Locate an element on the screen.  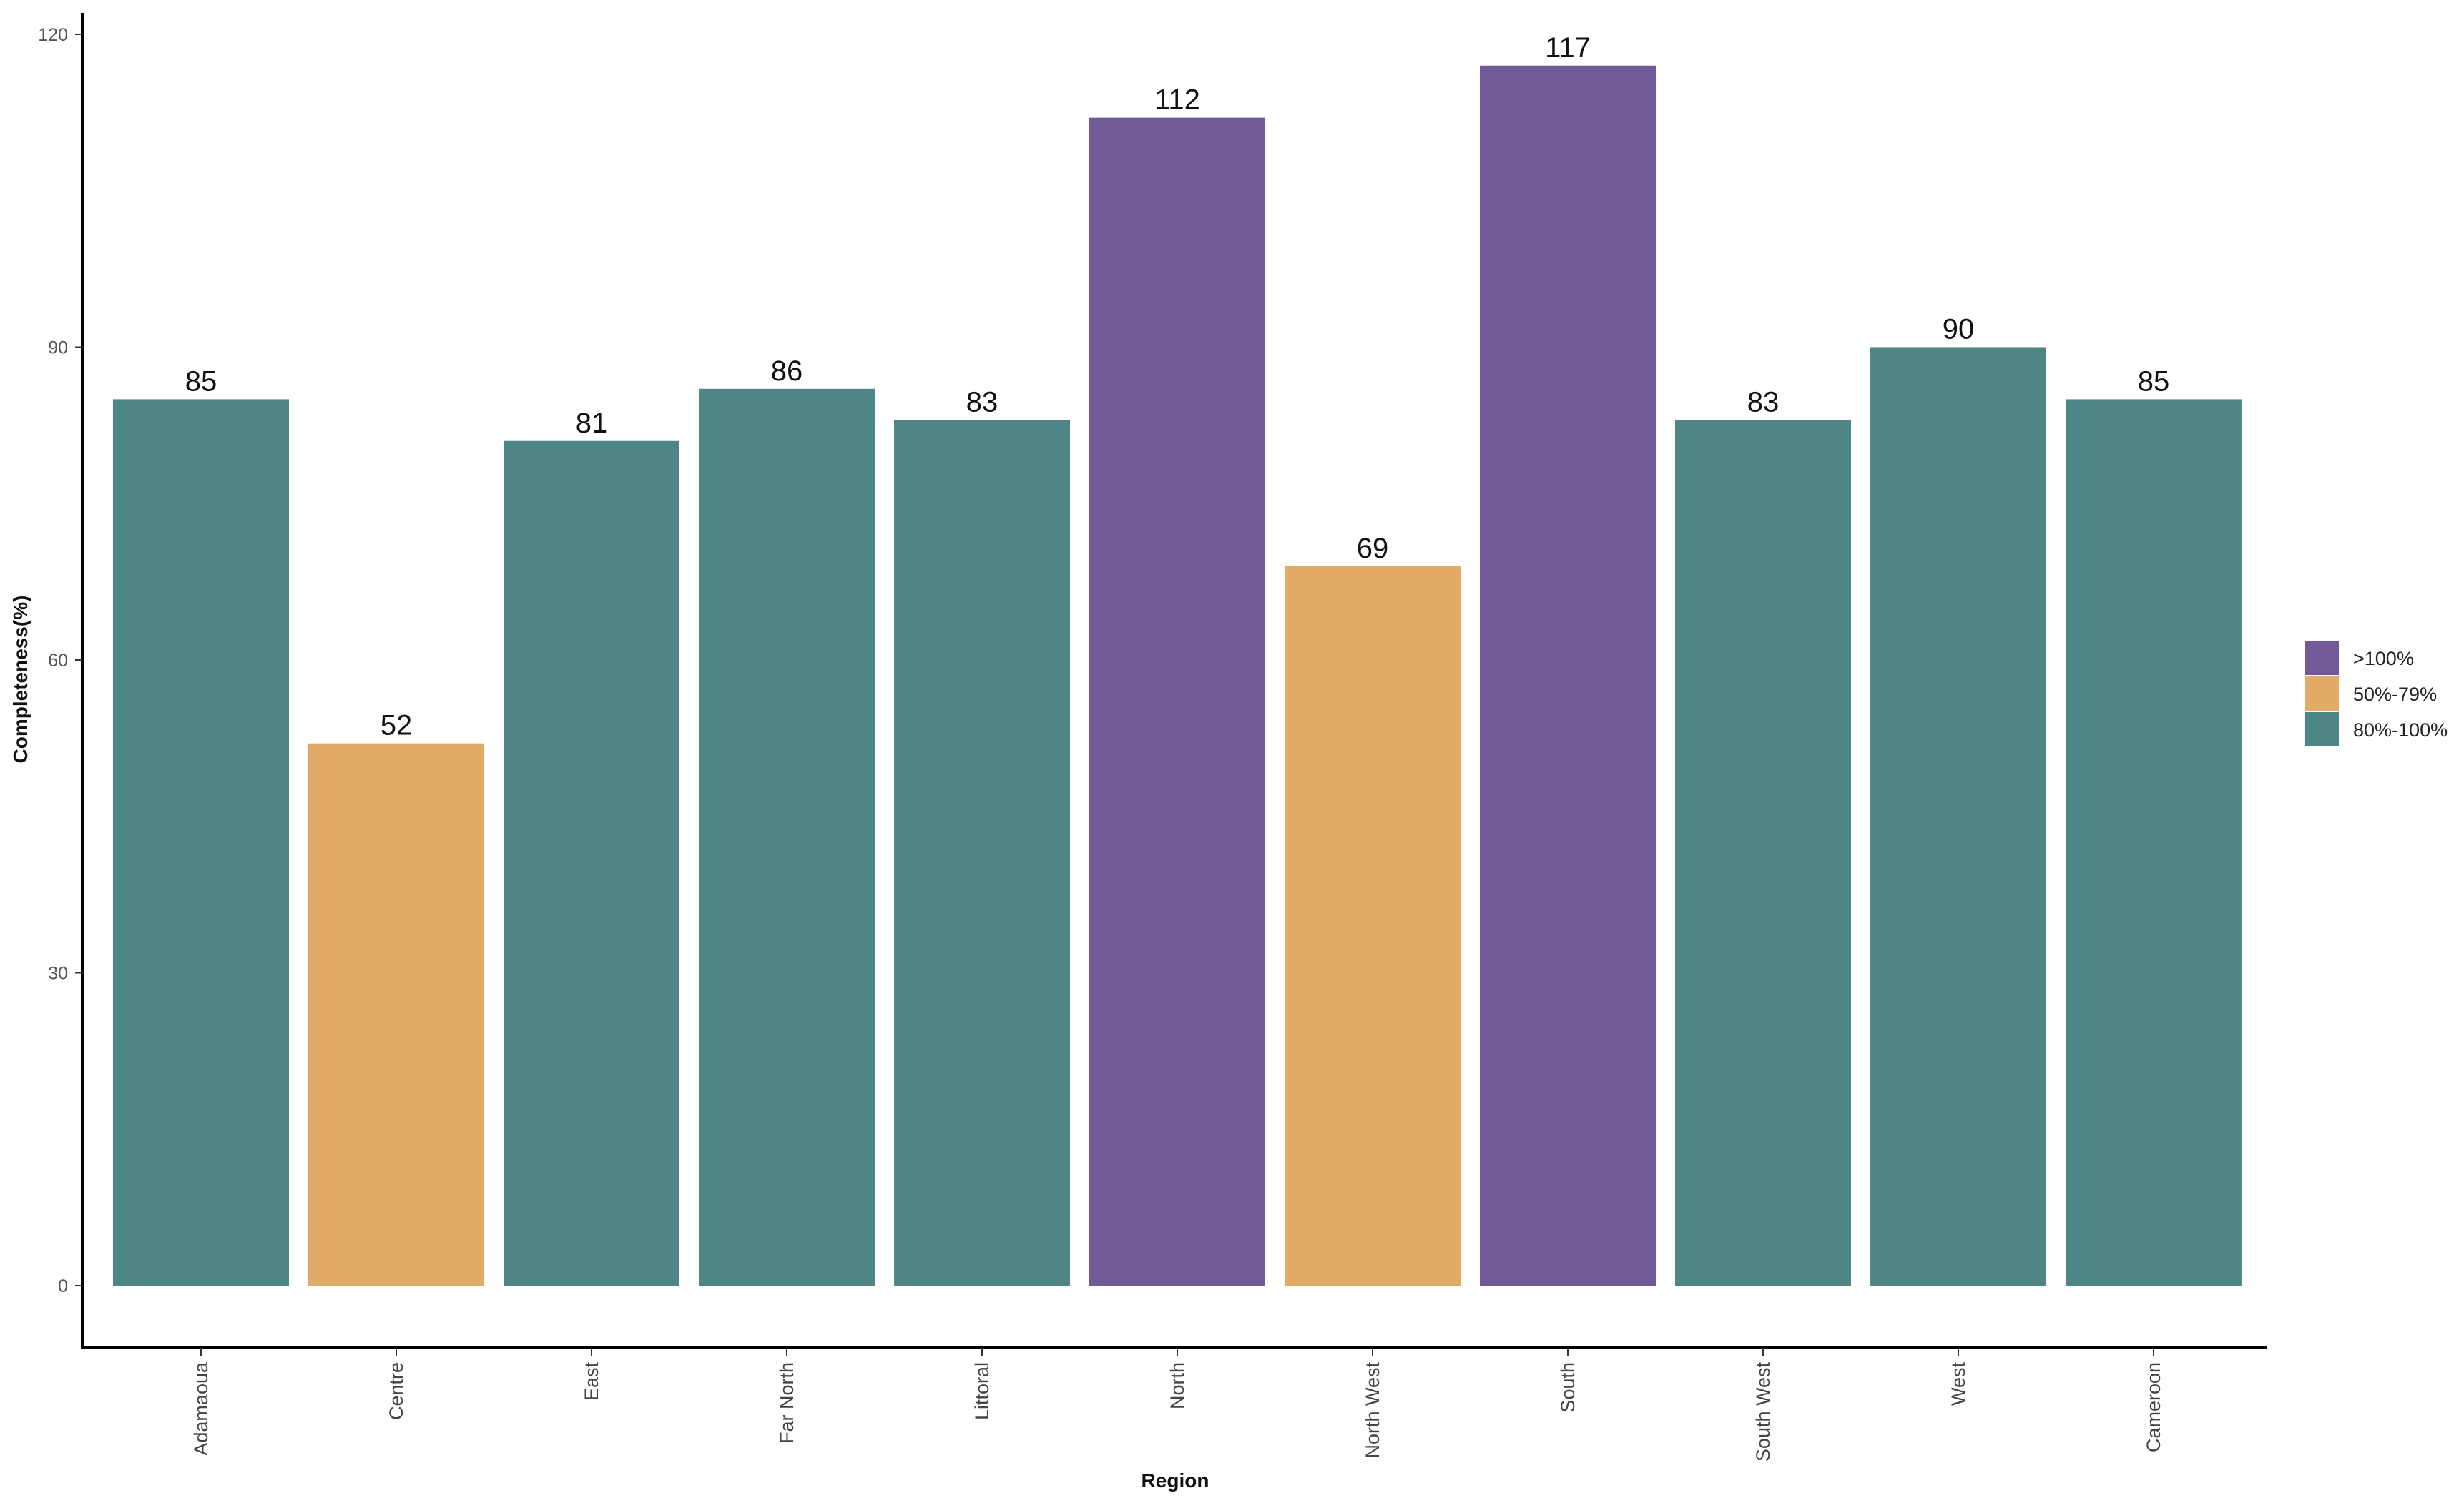
legend-label: >100% is located at coordinates (2383, 658).